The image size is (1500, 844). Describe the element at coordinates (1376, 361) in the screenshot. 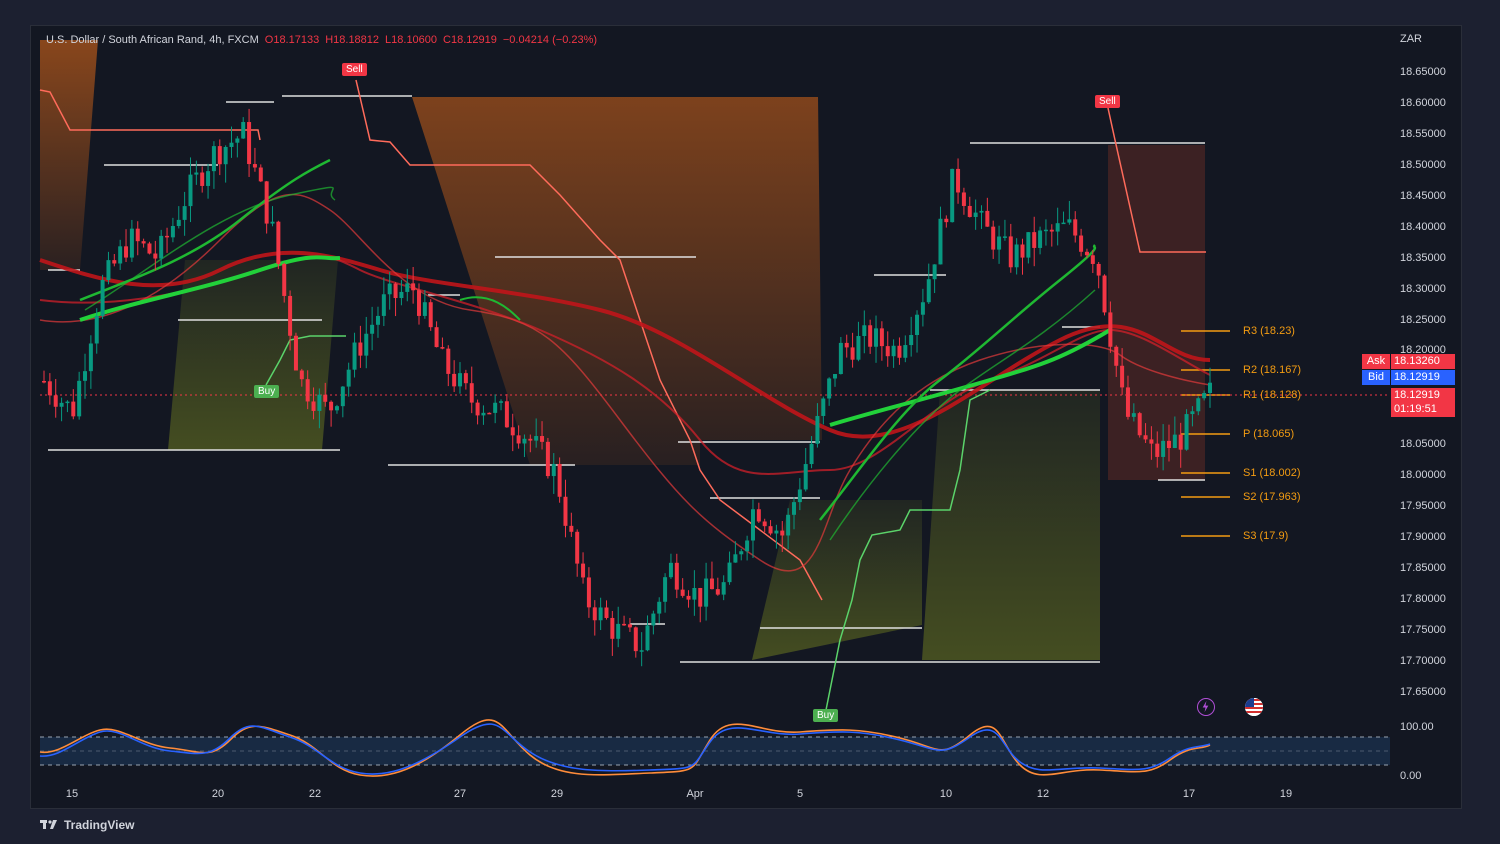

I see `ask-label: Ask` at that location.